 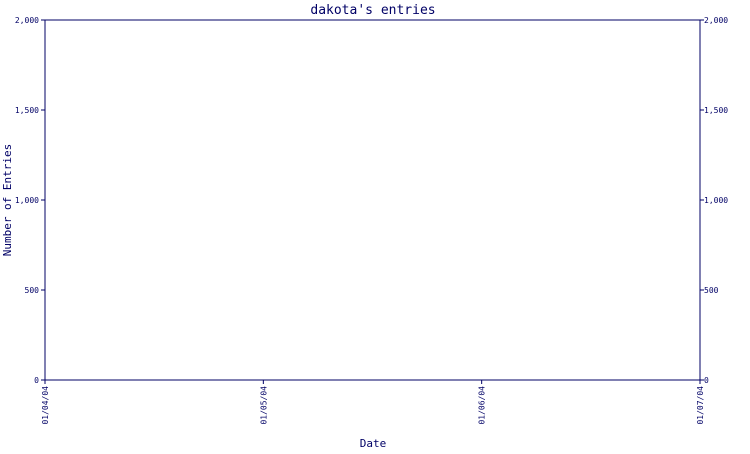 What do you see at coordinates (372, 10) in the screenshot?
I see `chart-title: dakota's entries` at bounding box center [372, 10].